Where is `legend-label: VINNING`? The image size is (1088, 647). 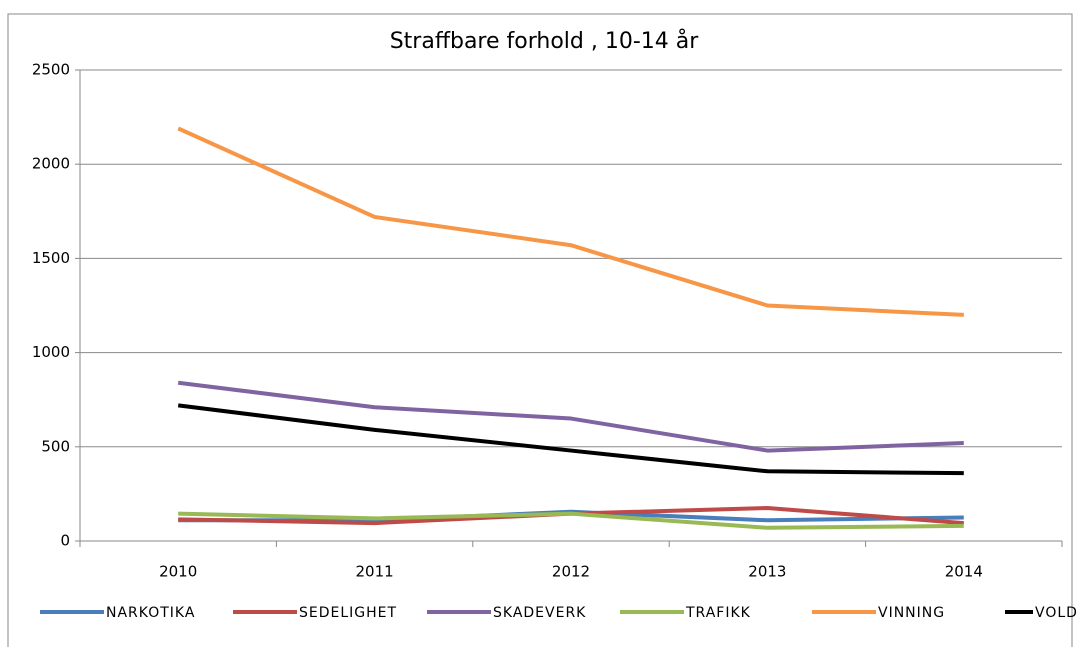 legend-label: VINNING is located at coordinates (911, 613).